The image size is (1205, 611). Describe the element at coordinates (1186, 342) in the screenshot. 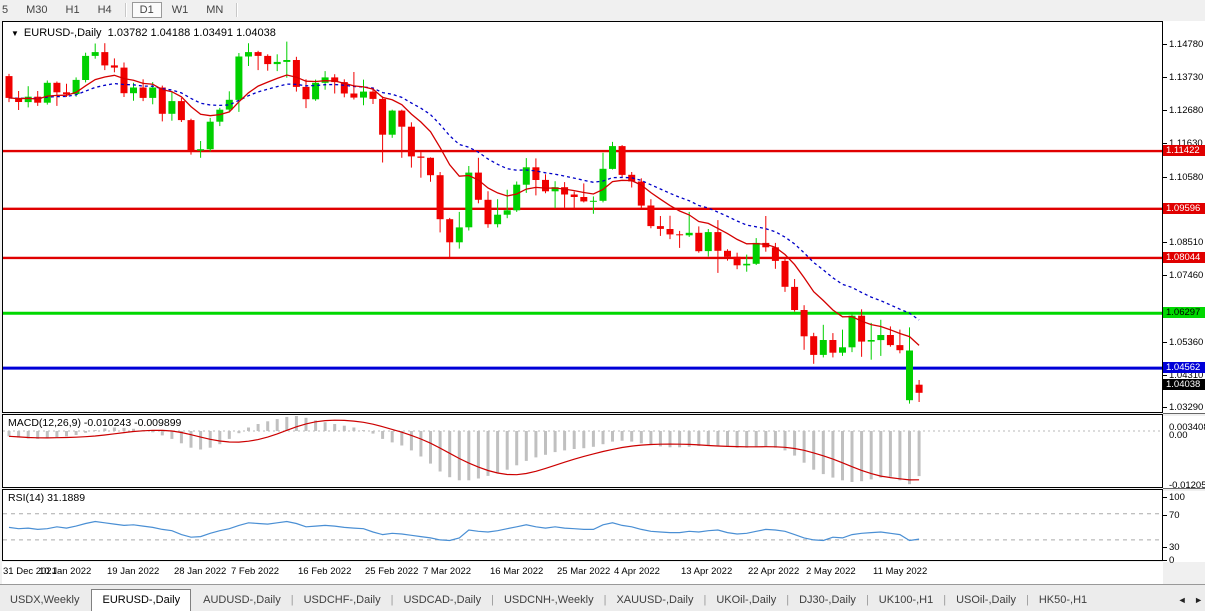

I see `axis-tick-label: 1.05360` at that location.